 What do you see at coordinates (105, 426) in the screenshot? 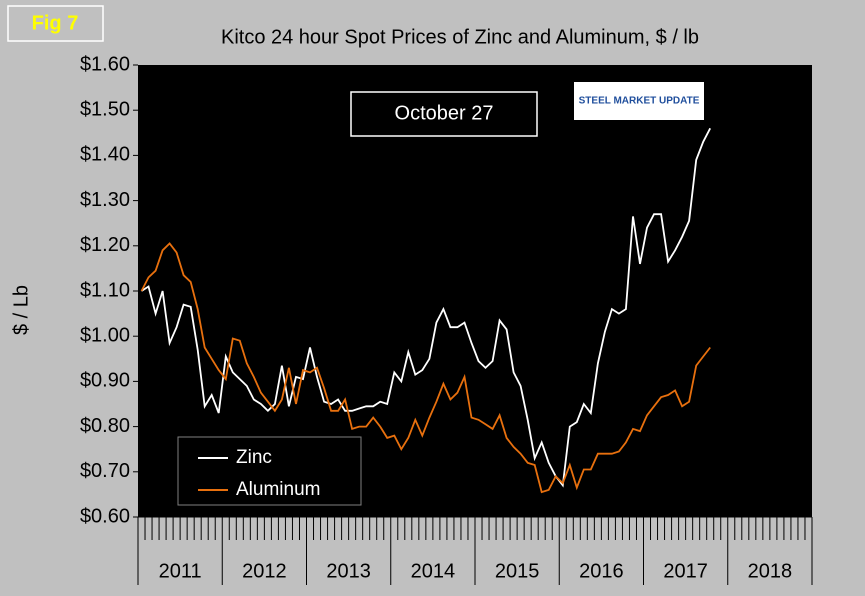
I see `y-tick-label: $0.80` at bounding box center [105, 426].